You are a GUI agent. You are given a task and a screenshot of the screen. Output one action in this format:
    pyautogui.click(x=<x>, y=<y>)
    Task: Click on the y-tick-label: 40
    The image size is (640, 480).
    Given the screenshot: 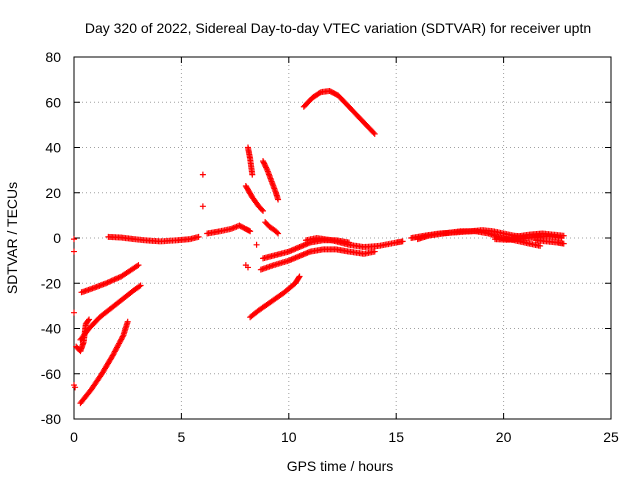 What is the action you would take?
    pyautogui.click(x=53, y=148)
    